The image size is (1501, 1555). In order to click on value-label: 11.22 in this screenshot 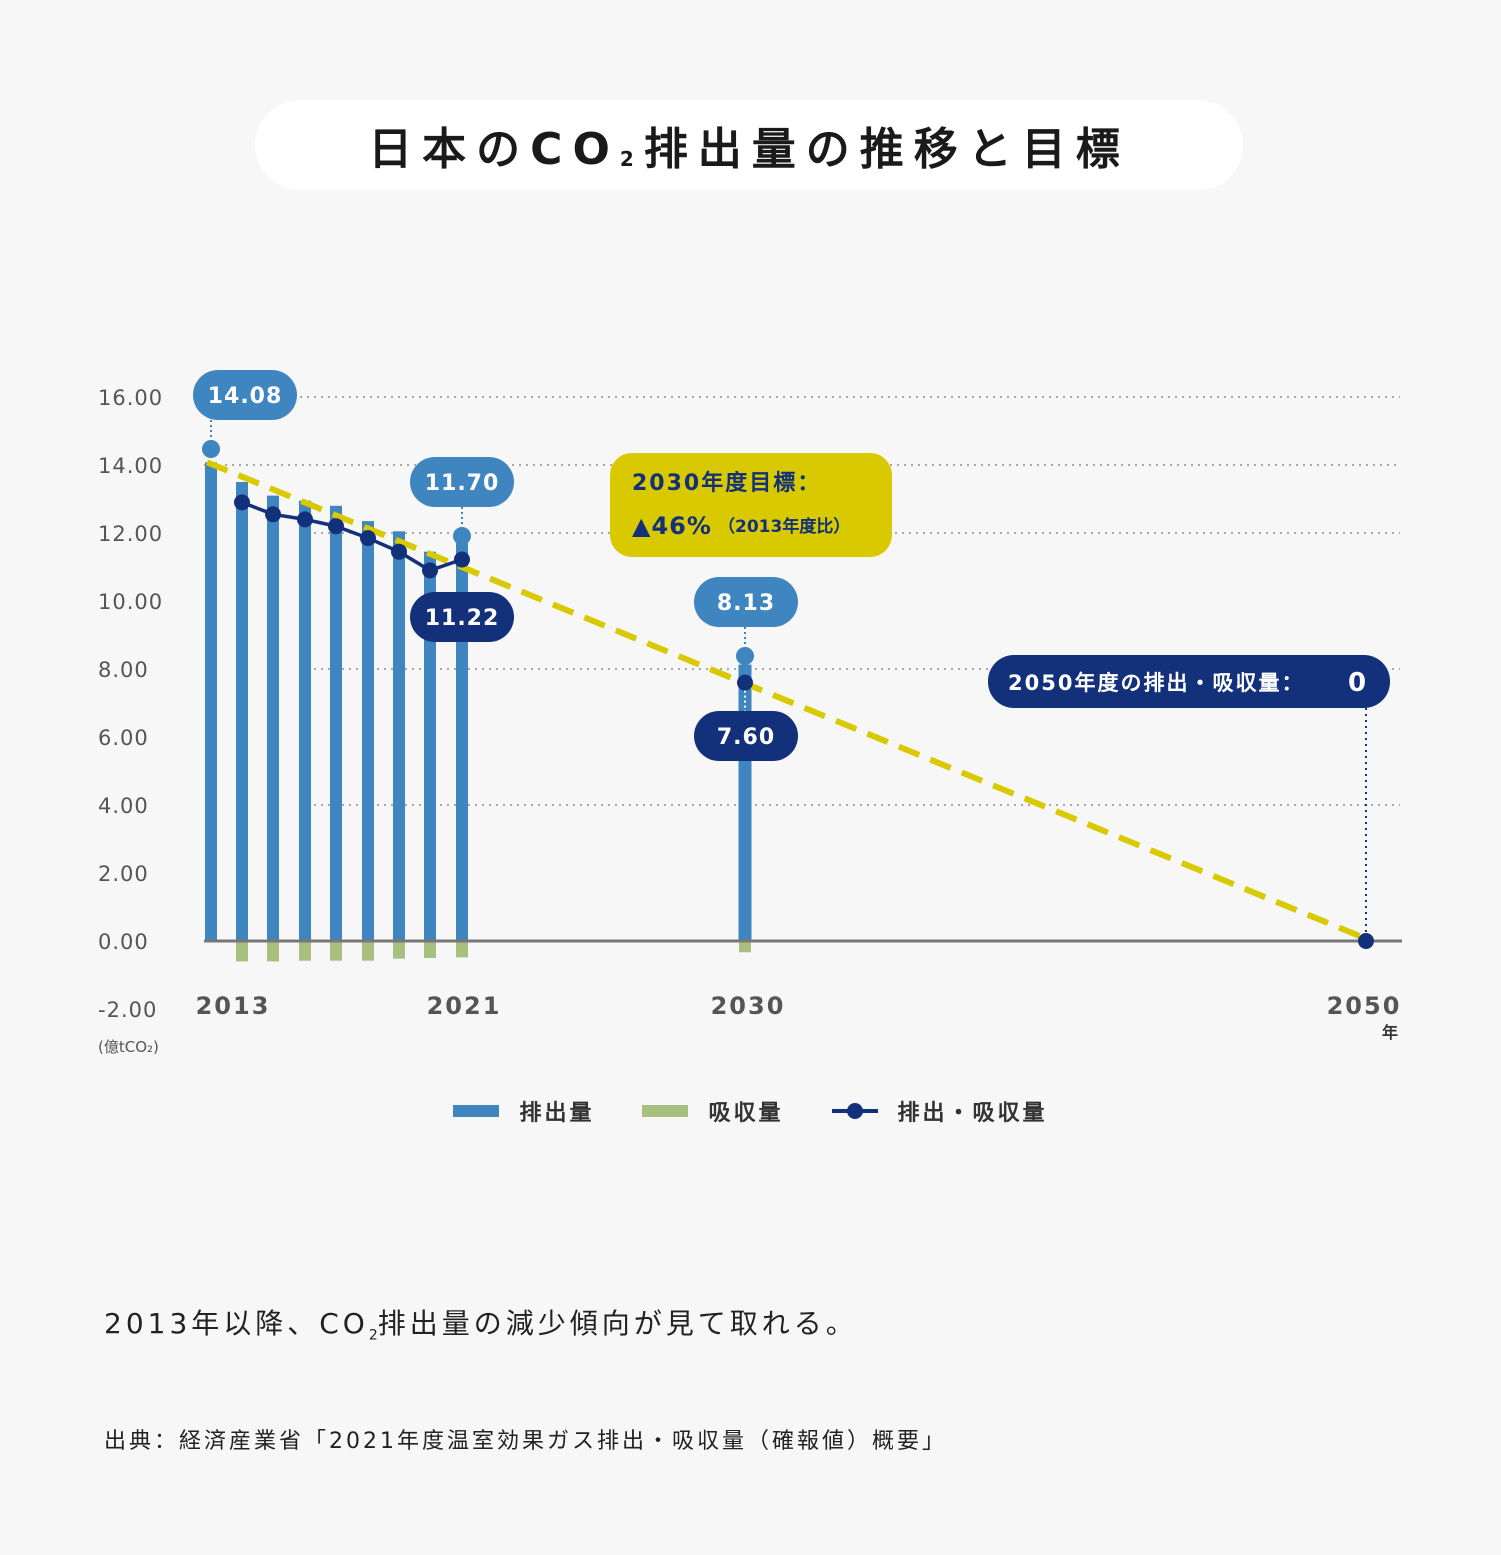, I will do `click(462, 618)`.